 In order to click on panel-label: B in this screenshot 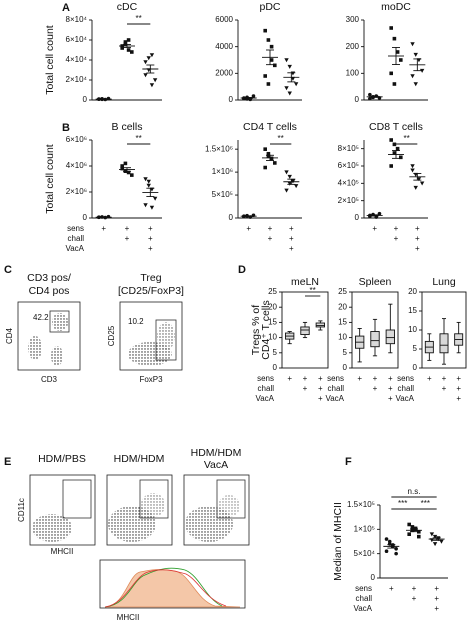, I will do `click(66, 128)`.